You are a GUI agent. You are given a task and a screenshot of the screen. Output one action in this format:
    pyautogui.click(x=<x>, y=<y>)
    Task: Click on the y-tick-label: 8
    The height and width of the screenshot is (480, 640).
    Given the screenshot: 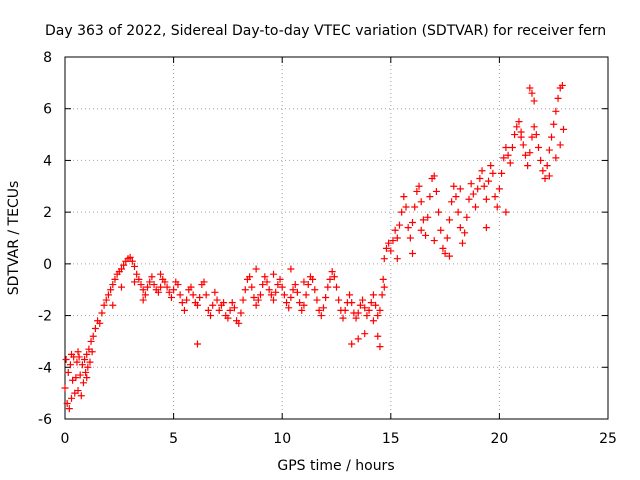 What is the action you would take?
    pyautogui.click(x=47, y=58)
    